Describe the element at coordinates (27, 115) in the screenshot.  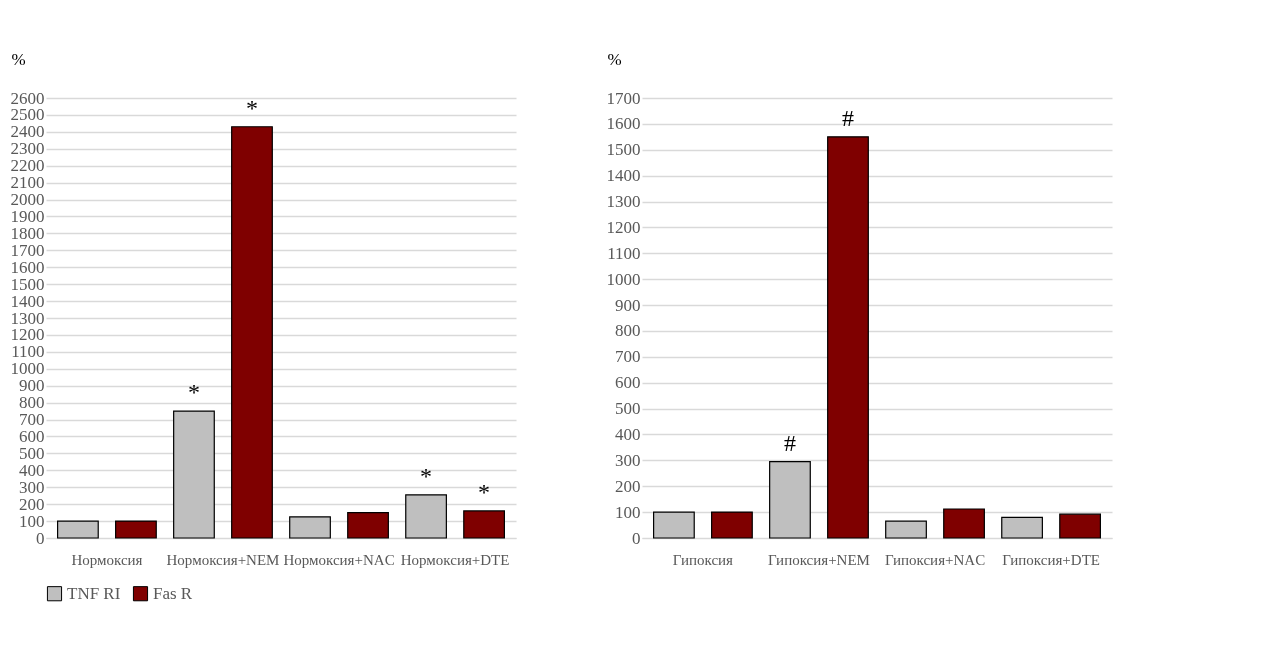
I see `y-tick-label: 2500` at that location.